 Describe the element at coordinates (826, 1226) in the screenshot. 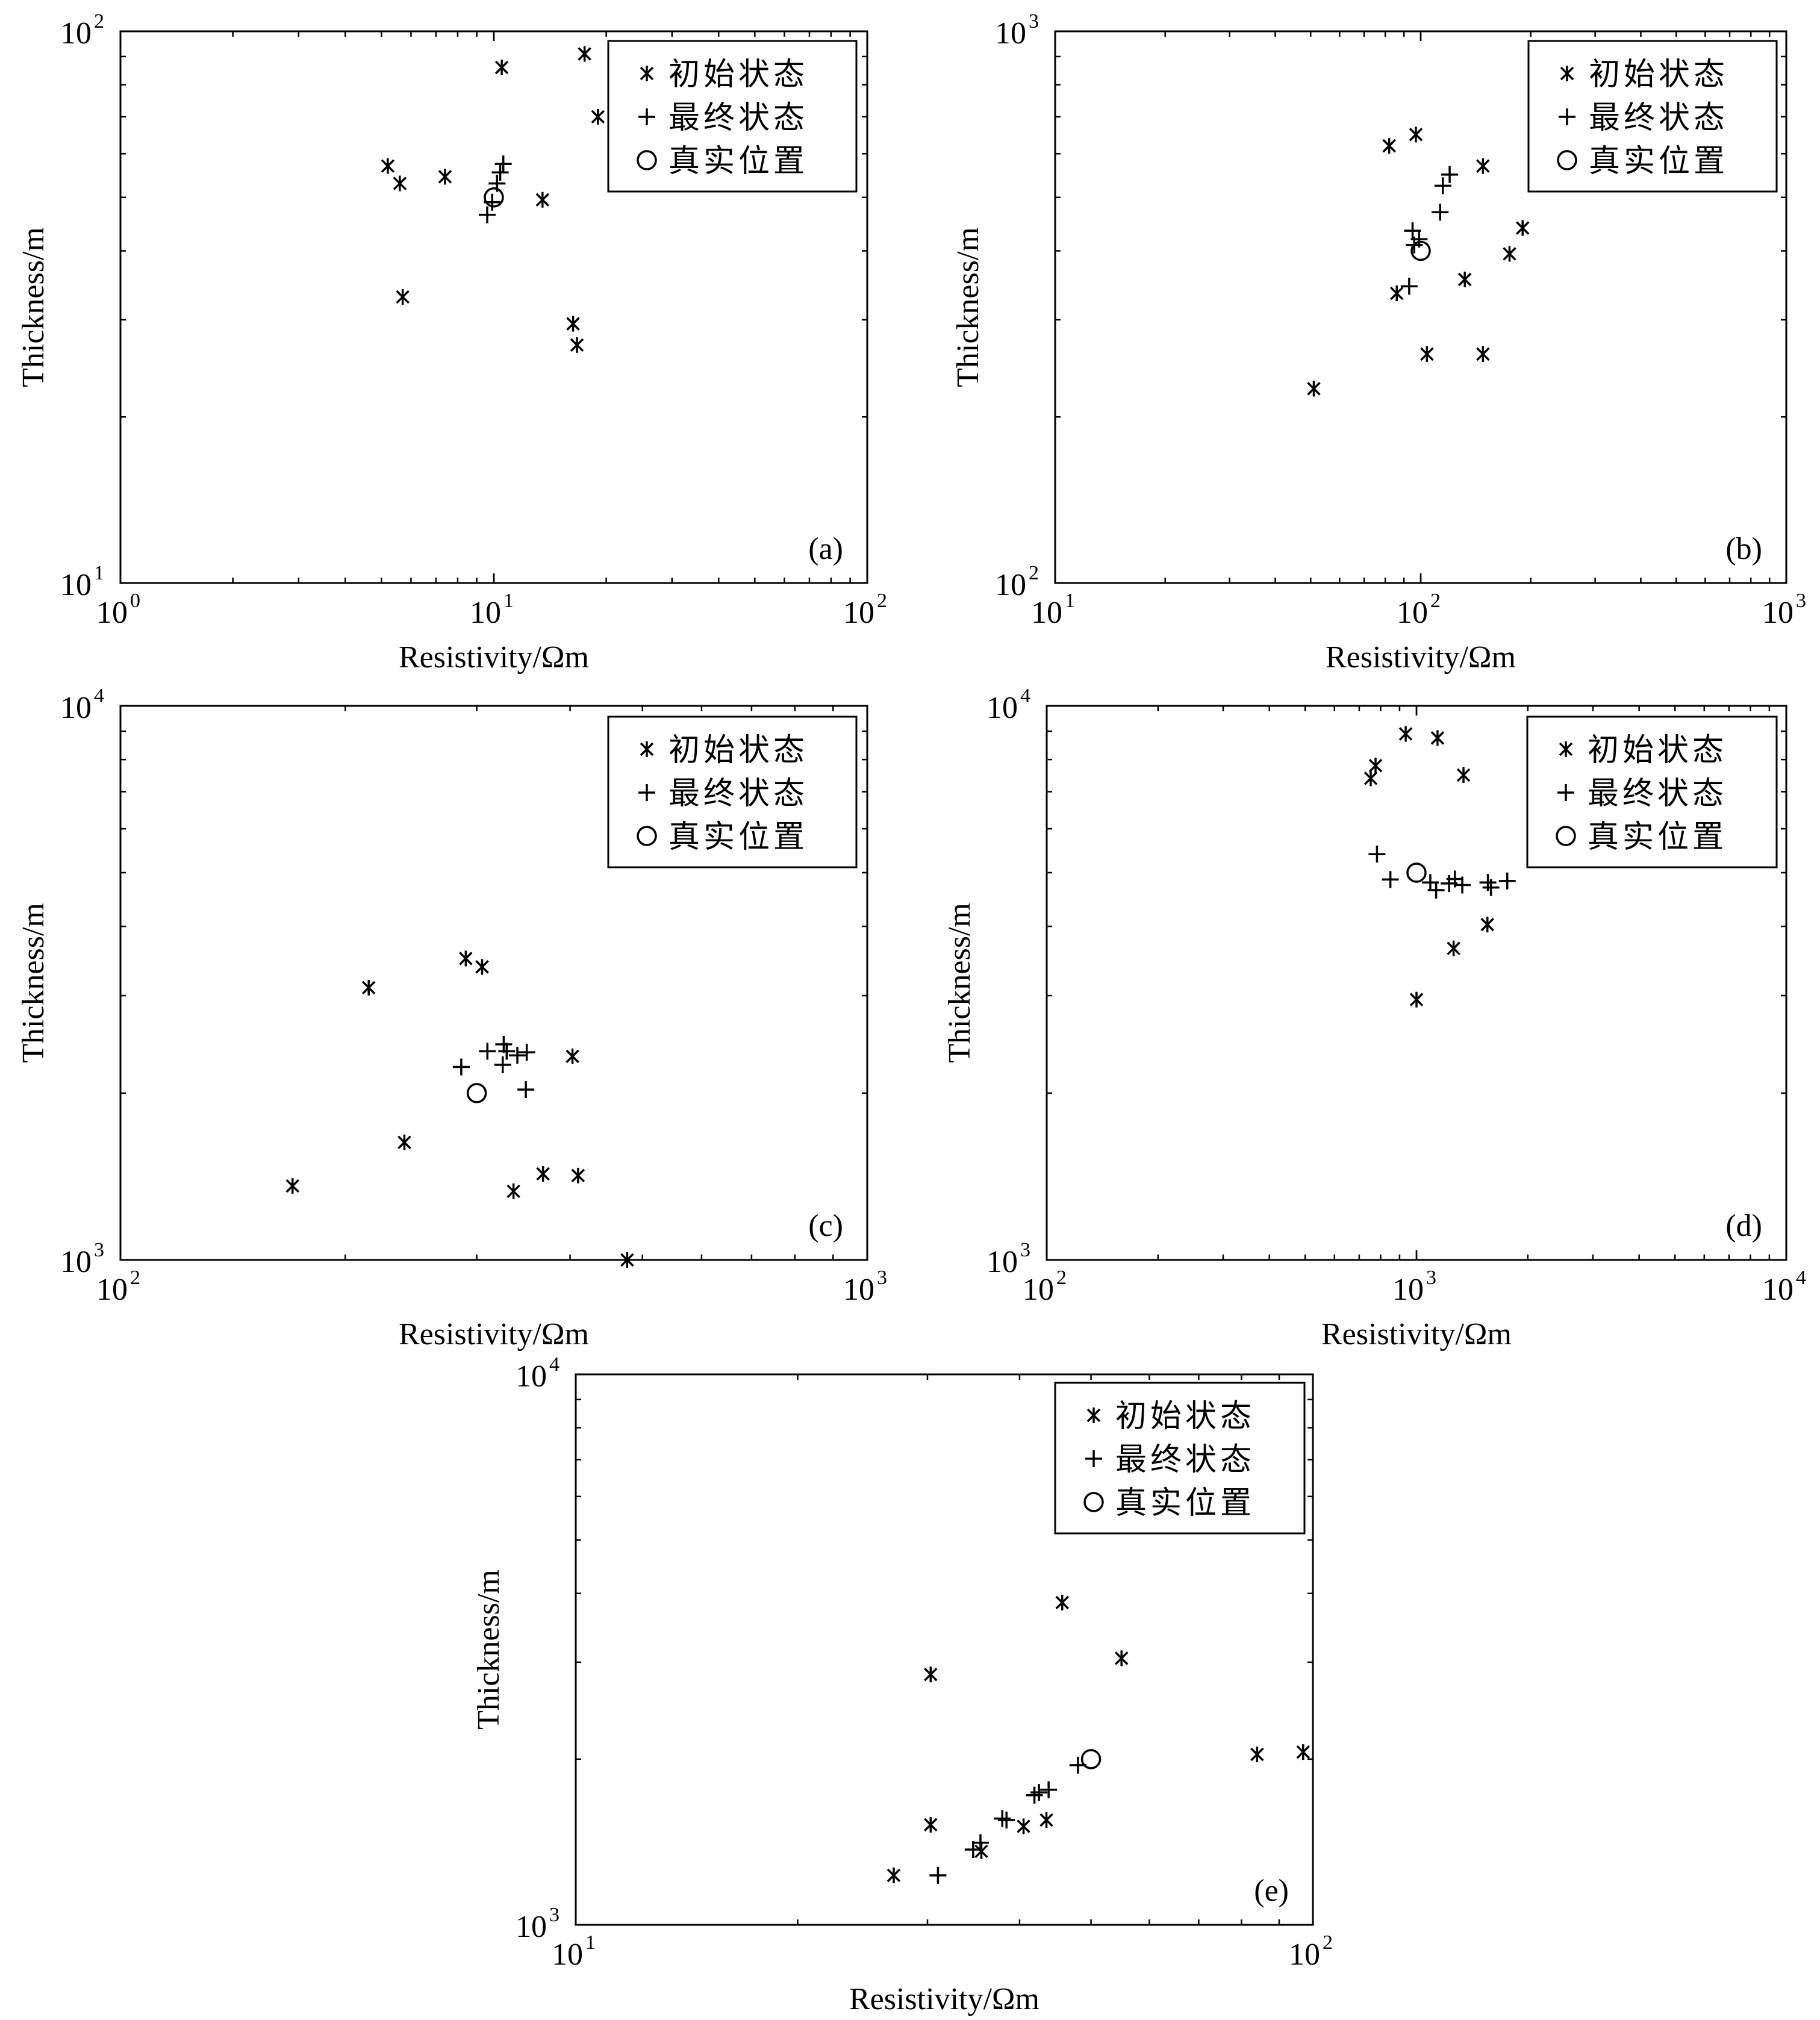

I see `panel-label: (c)` at that location.